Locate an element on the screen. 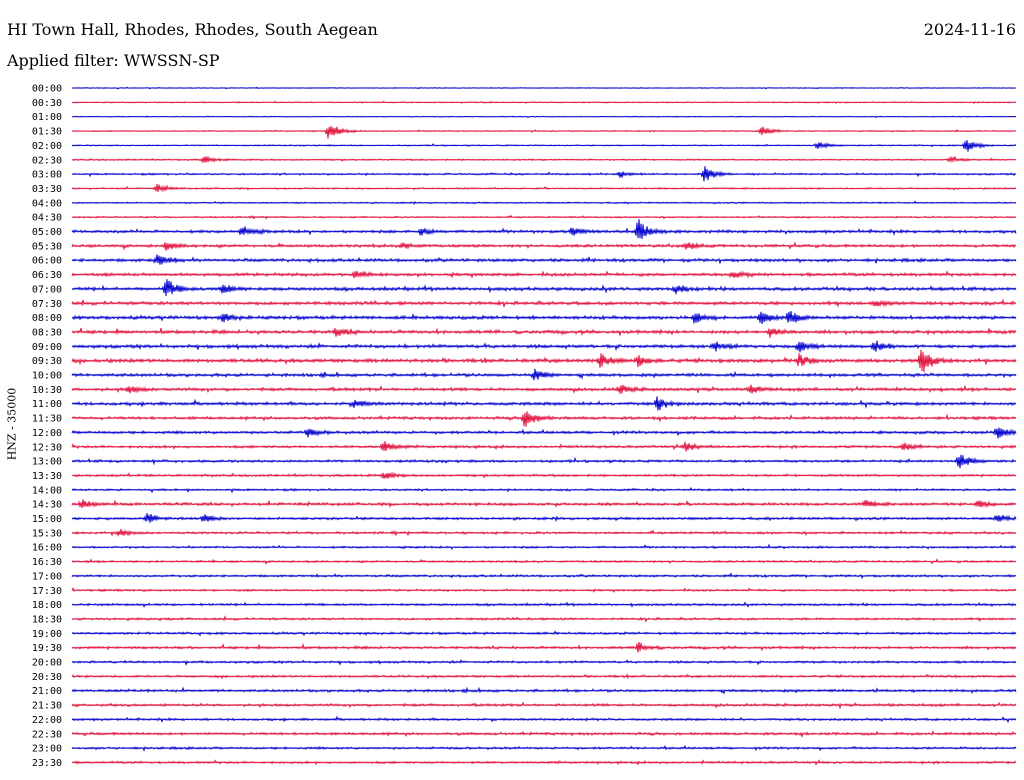  row-tick-label: 13:00 is located at coordinates (47, 462).